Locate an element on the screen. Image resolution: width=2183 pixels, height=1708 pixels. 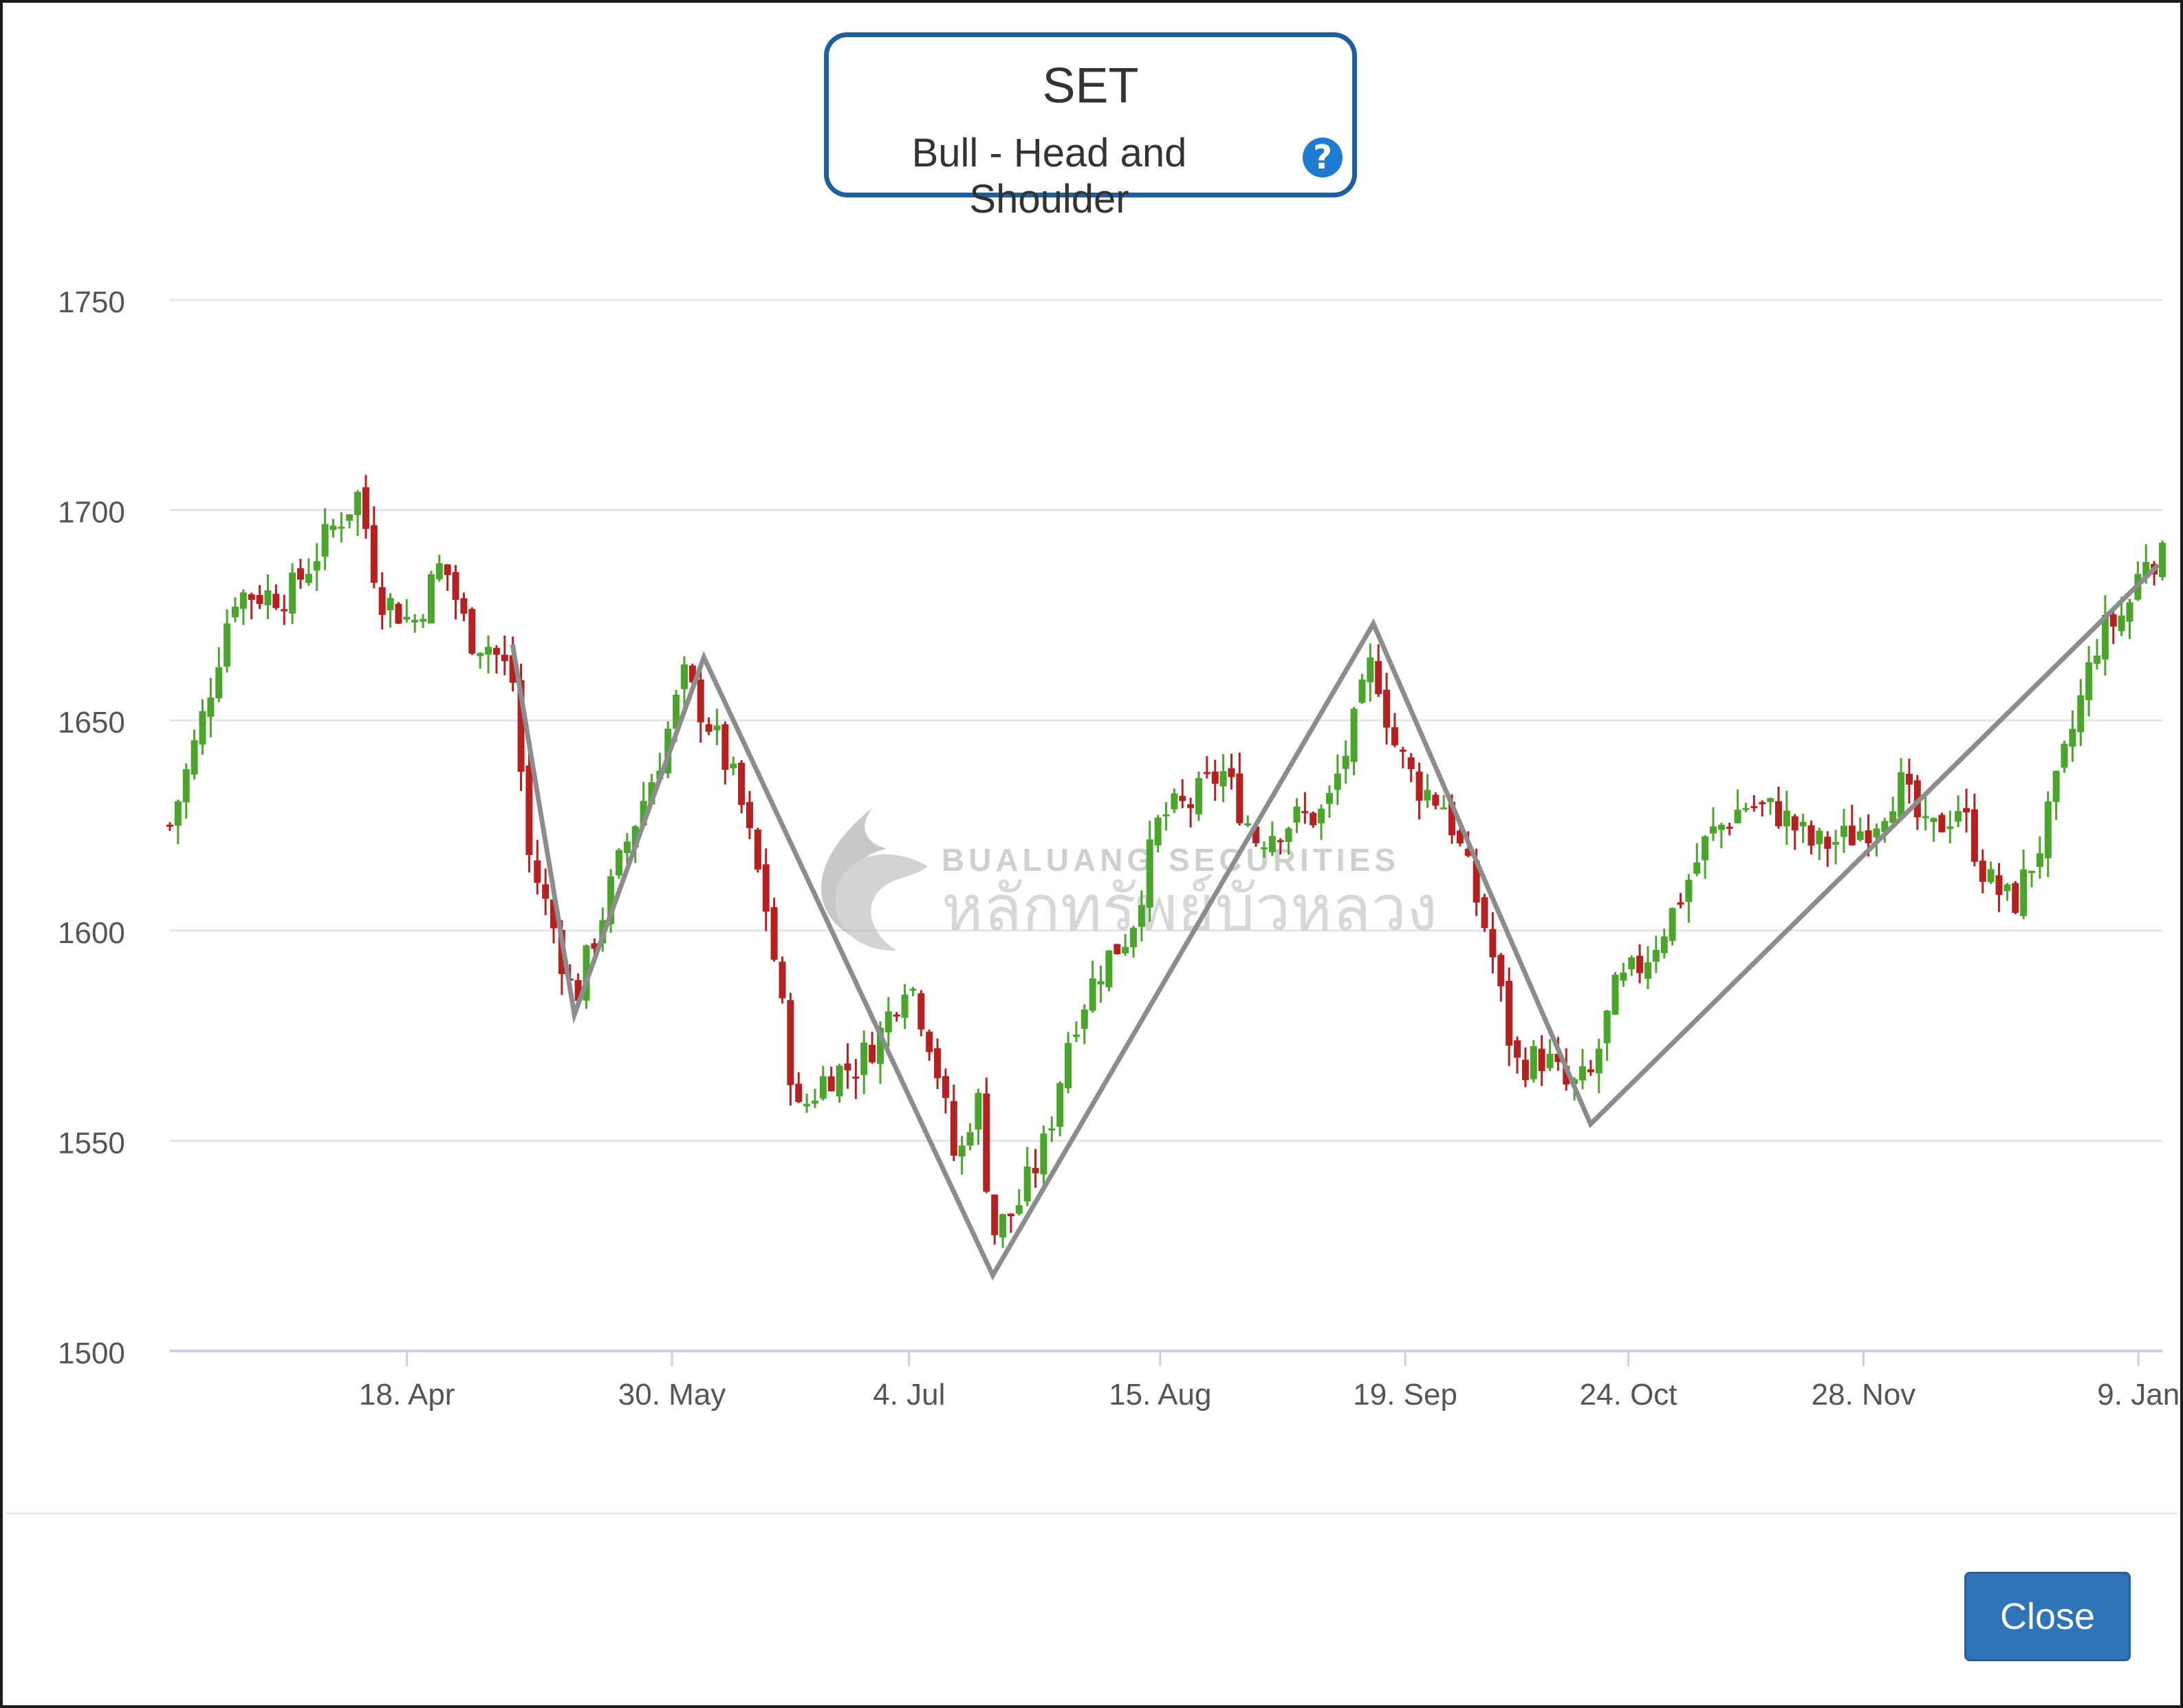
x-tick-label: 28. Nov is located at coordinates (1864, 1395).